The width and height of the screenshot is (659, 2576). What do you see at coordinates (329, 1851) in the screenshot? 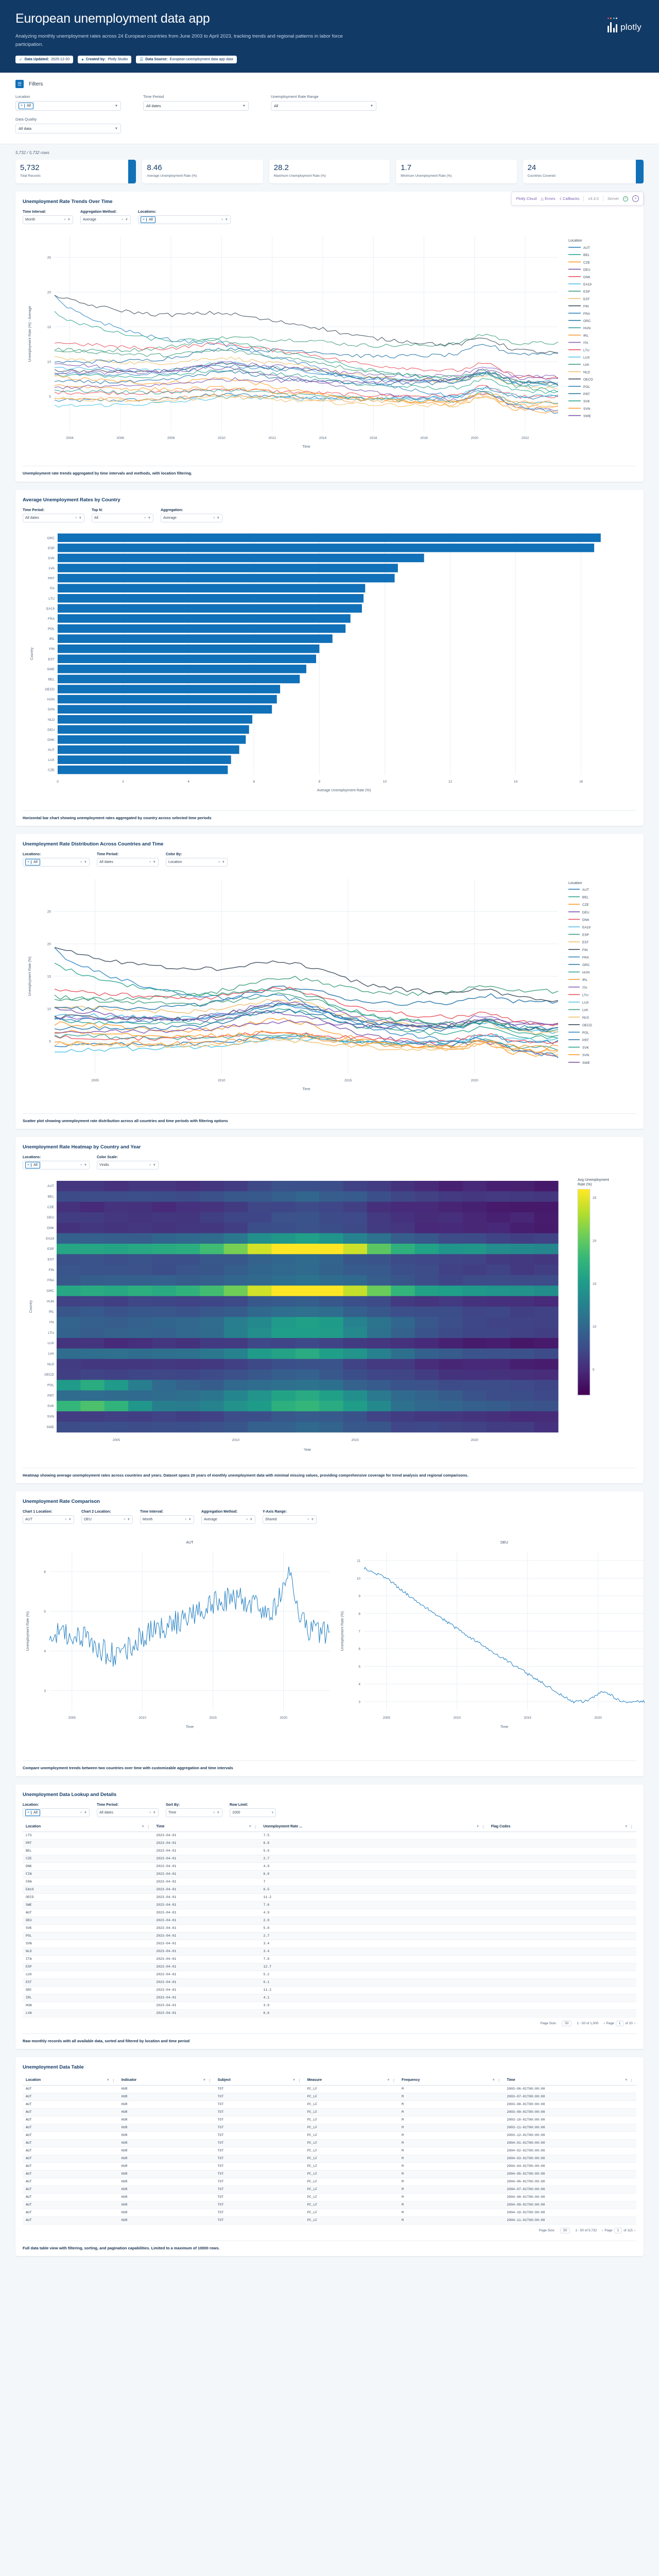
I see `table-row: BEL 2023-04-01 5.6` at bounding box center [329, 1851].